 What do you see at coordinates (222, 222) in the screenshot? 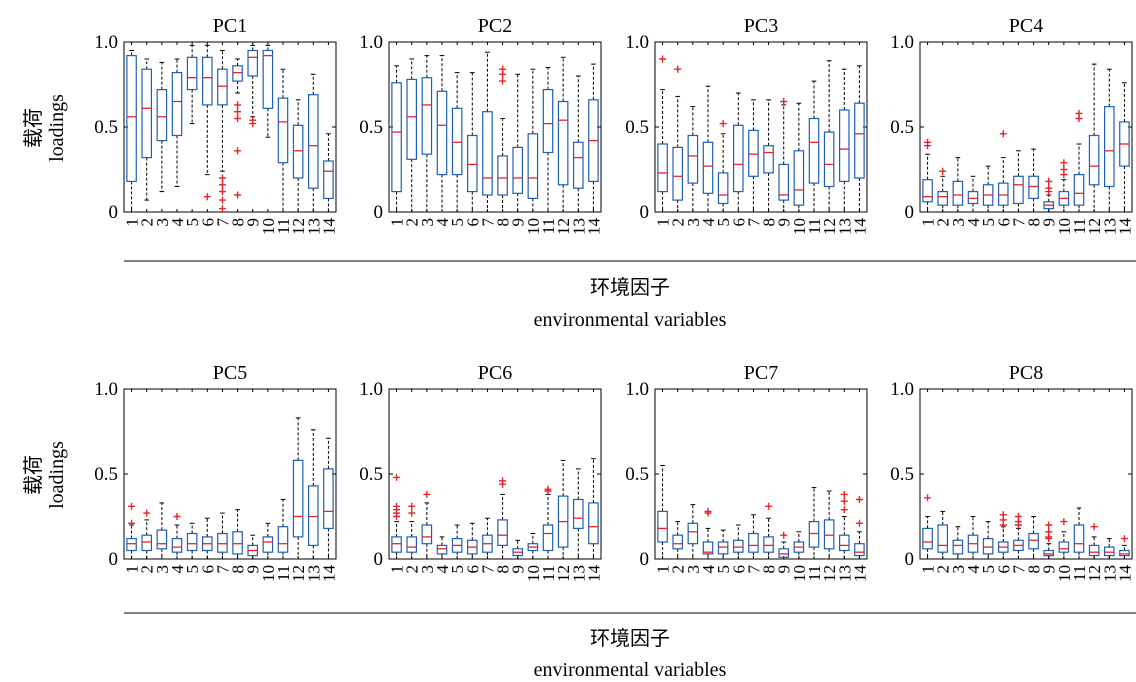
I see `x-tick-label: 7` at bounding box center [222, 222].